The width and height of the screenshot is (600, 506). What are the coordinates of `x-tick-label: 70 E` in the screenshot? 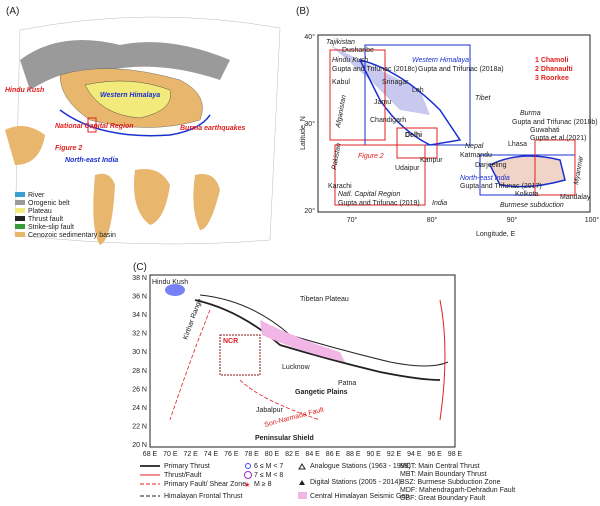 It's located at (170, 454).